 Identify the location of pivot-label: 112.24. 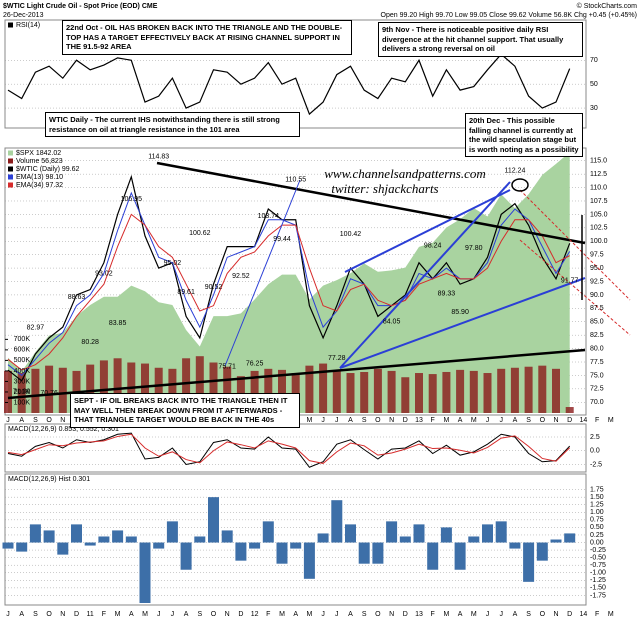
(514, 170).